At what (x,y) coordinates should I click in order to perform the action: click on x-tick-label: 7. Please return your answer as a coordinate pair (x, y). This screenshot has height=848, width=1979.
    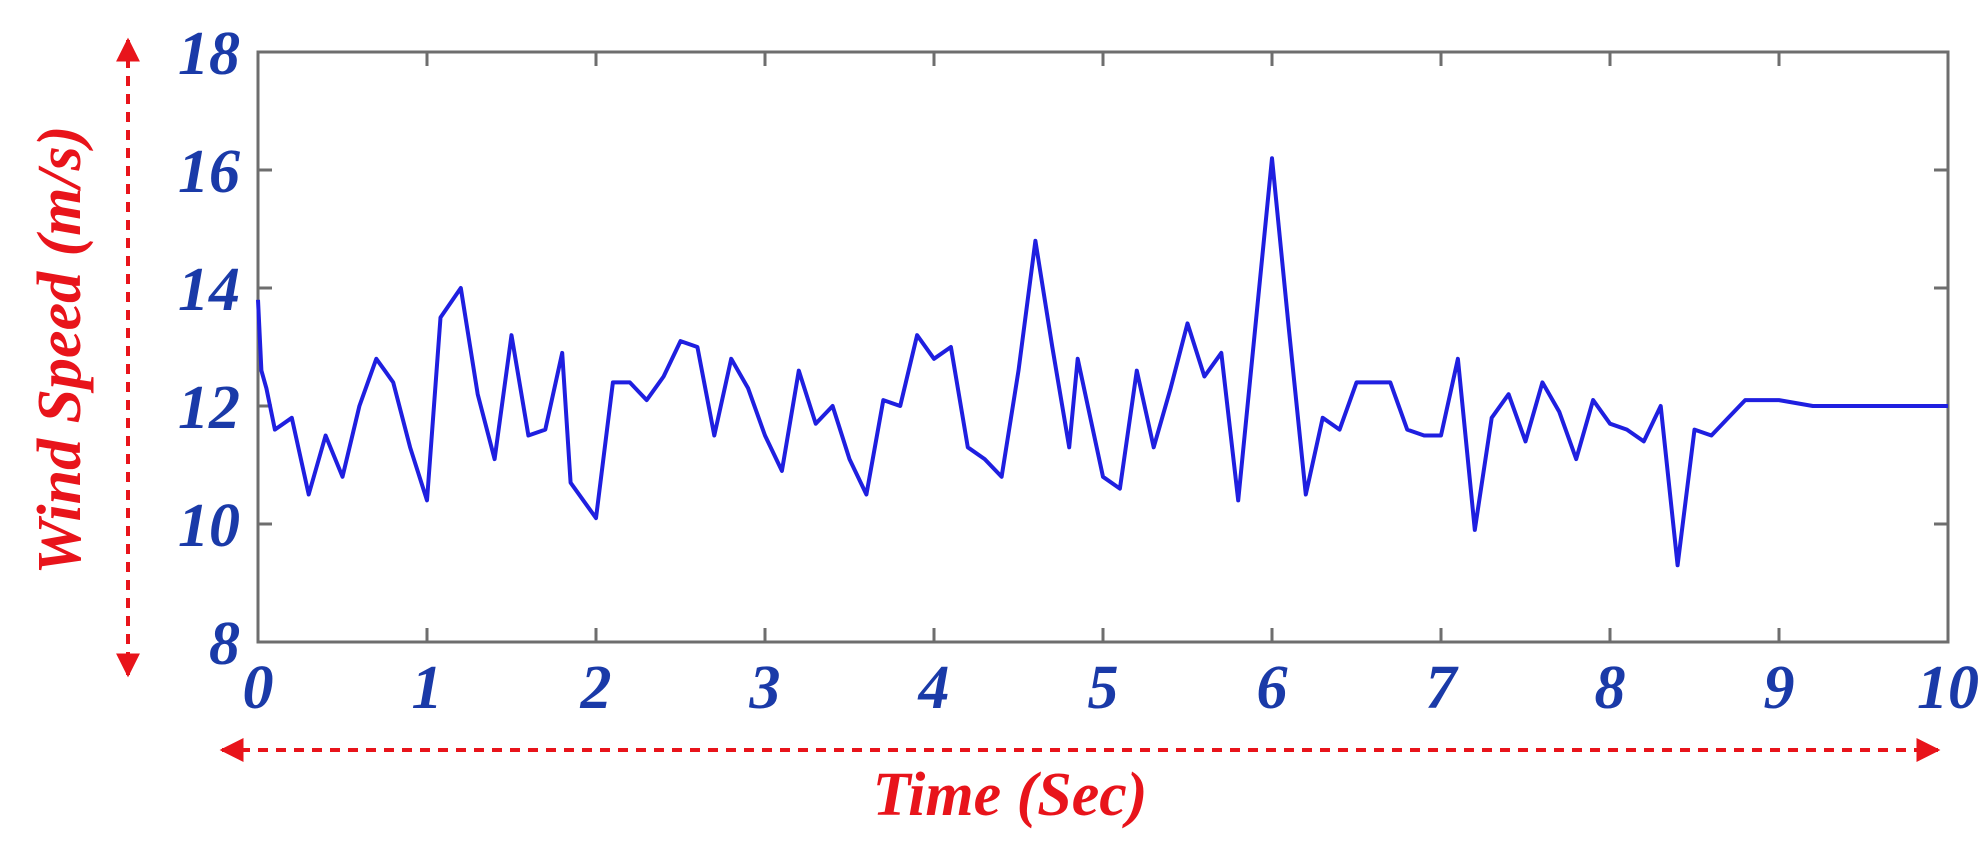
    Looking at the image, I should click on (1443, 688).